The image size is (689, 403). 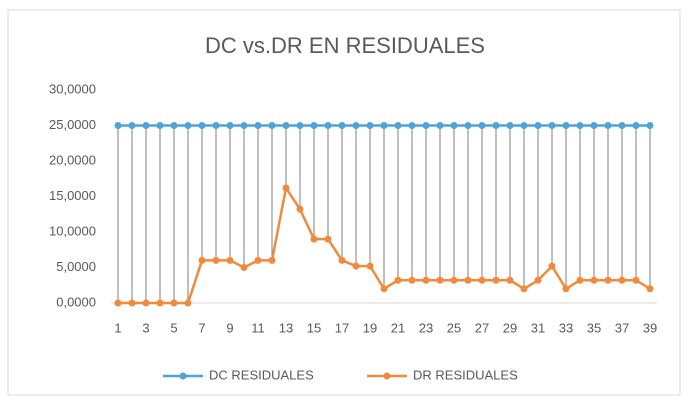 I want to click on x-tick-label: 17, so click(x=342, y=327).